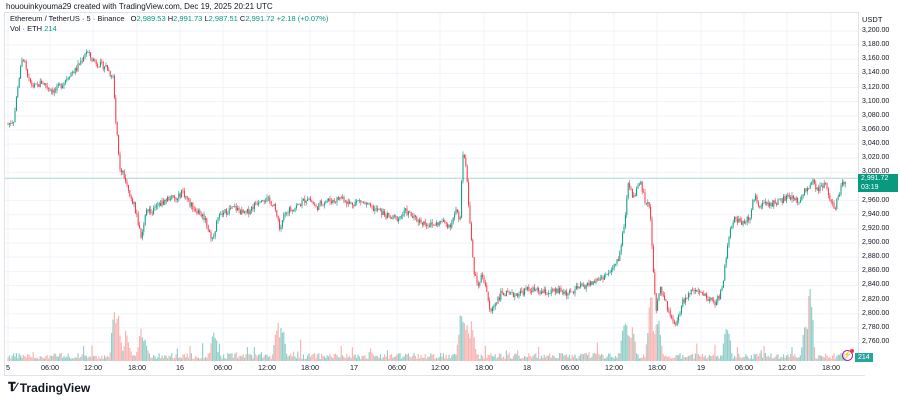  I want to click on change-value: +2.18 (+0.07%), so click(302, 18).